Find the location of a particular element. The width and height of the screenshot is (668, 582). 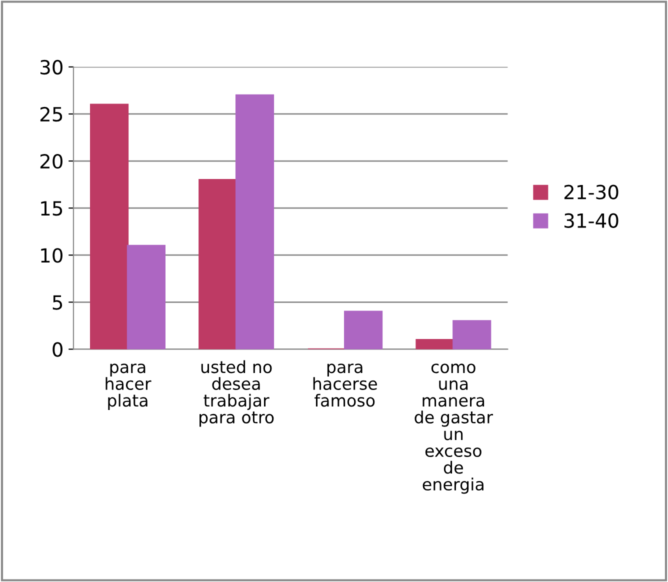

x-tick-label: usted no desea trabajar para otro is located at coordinates (237, 393).